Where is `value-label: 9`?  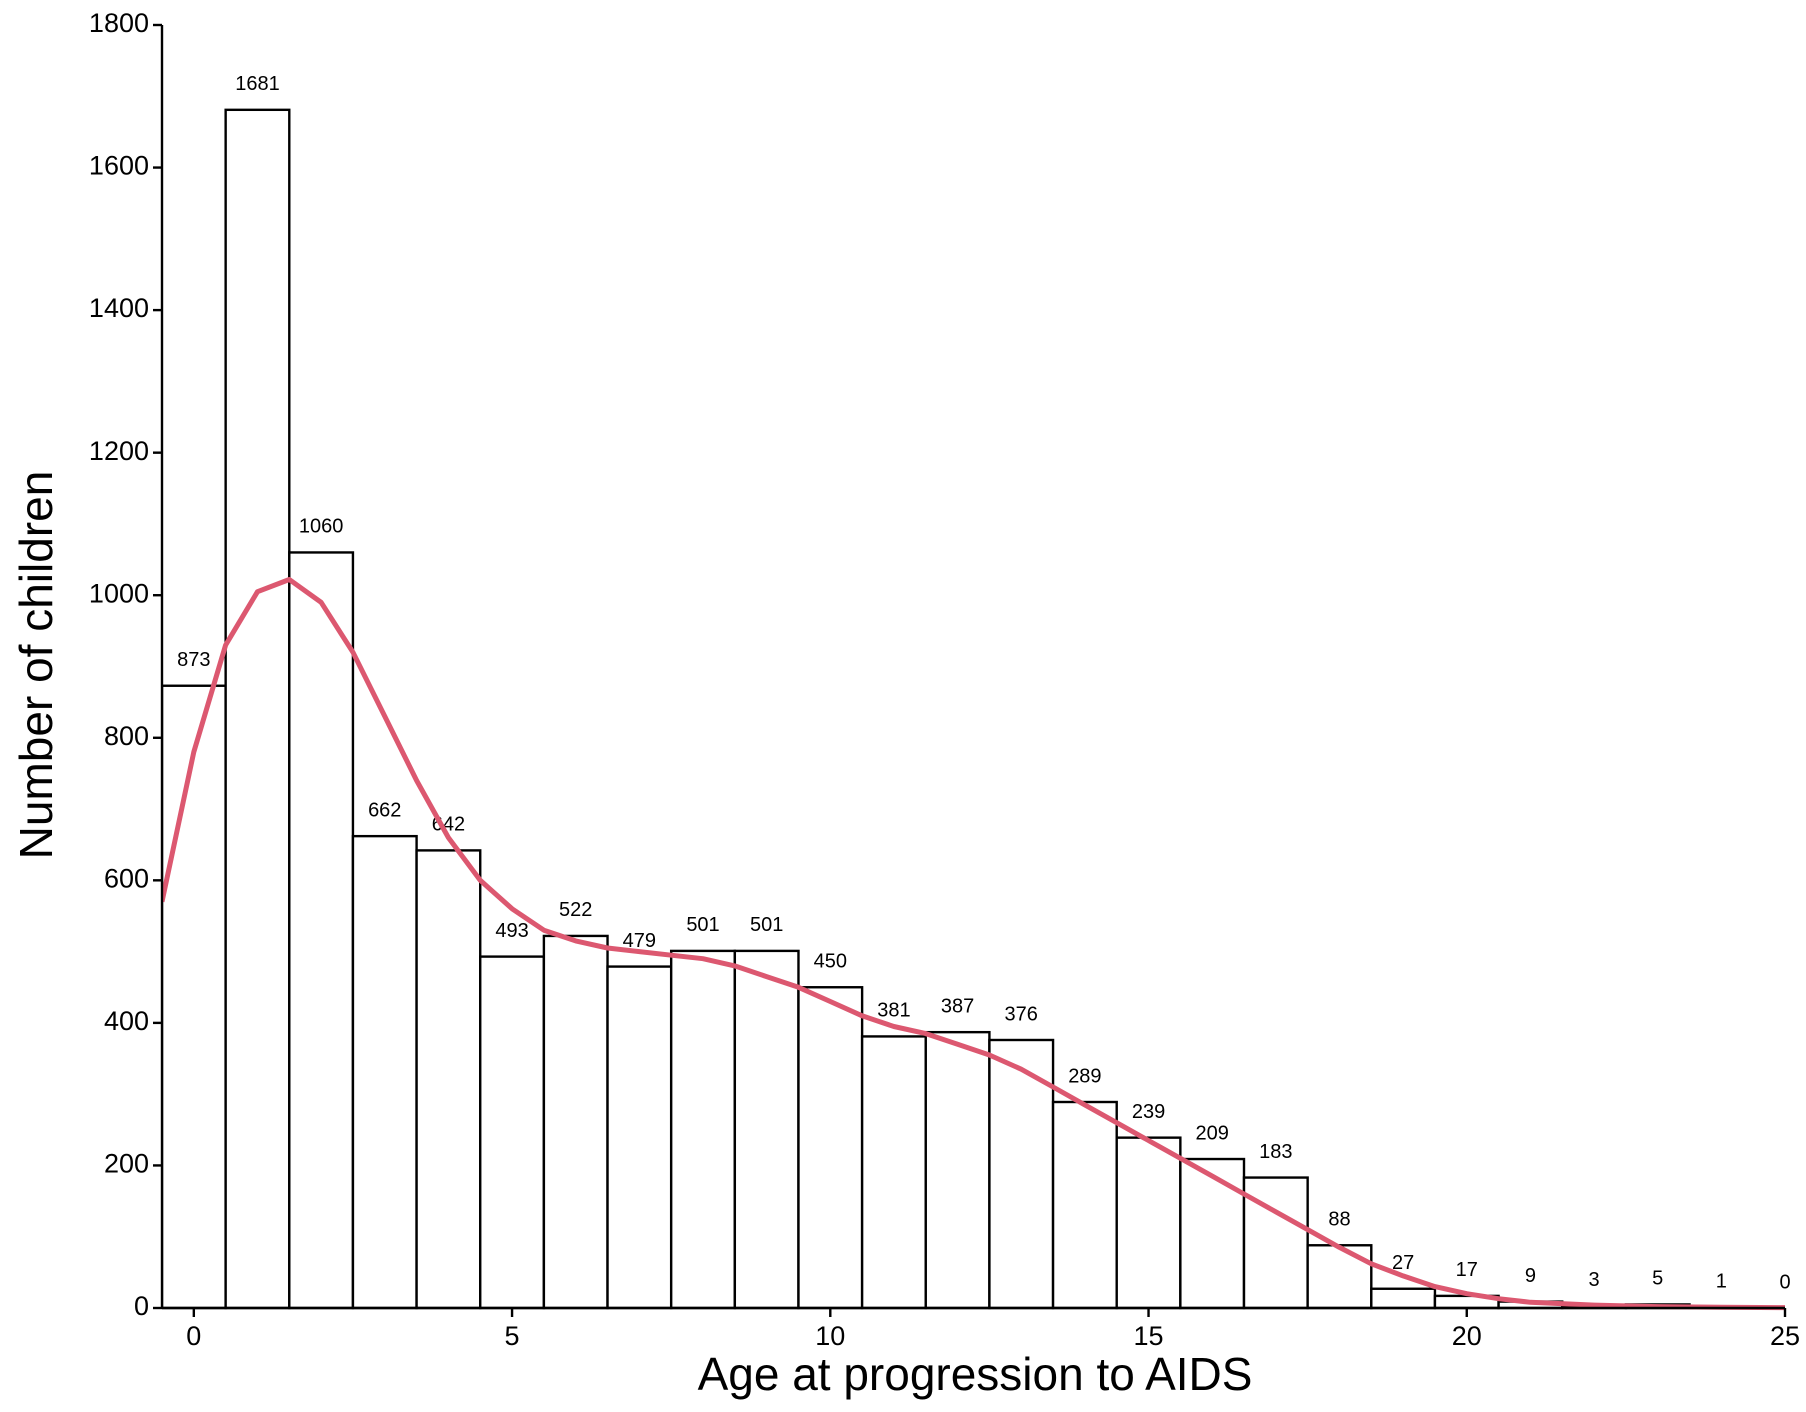 value-label: 9 is located at coordinates (1530, 1276).